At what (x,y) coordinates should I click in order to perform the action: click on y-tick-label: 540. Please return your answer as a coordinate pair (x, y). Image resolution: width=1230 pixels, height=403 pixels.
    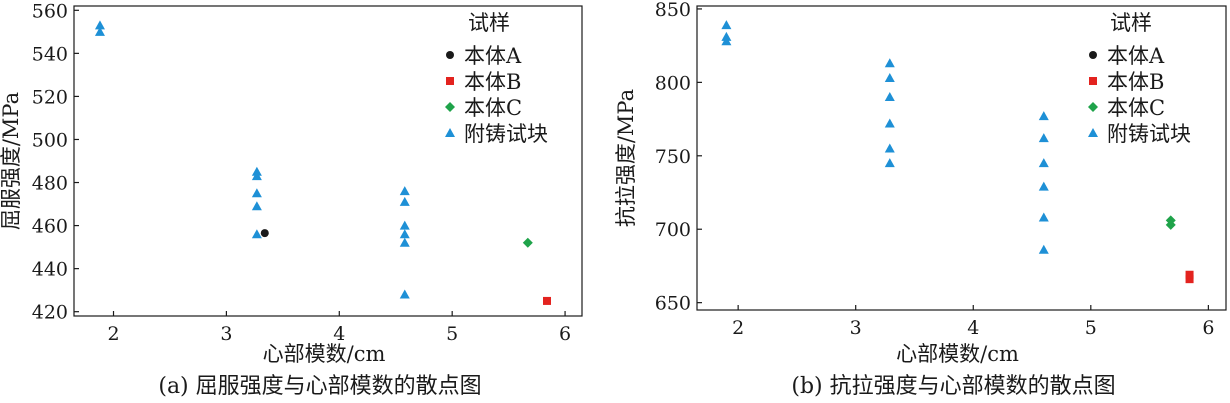
    Looking at the image, I should click on (50, 54).